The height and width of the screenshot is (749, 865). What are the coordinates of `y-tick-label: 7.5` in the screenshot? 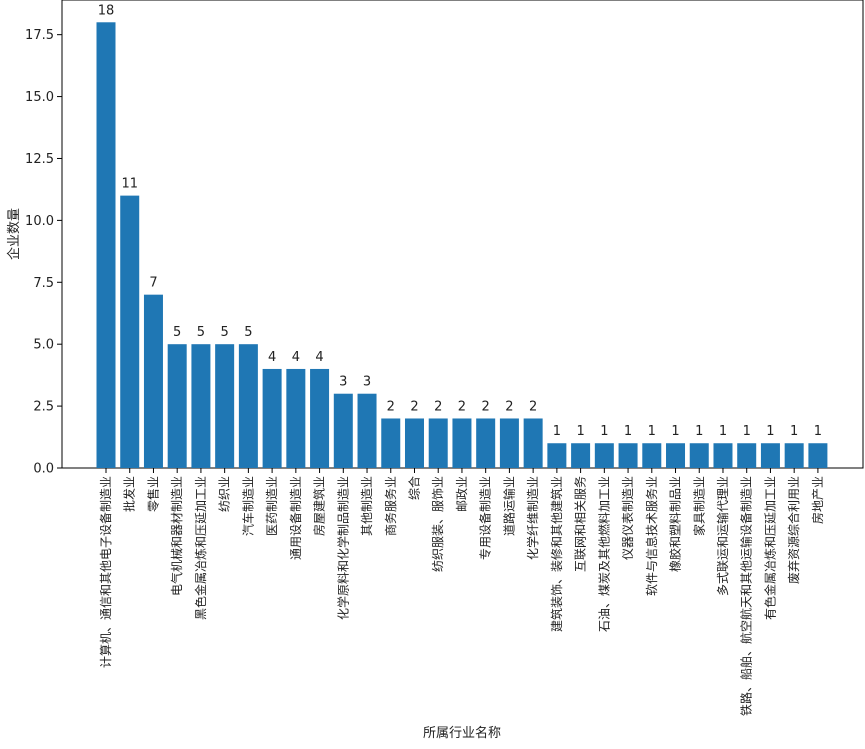 It's located at (43, 283).